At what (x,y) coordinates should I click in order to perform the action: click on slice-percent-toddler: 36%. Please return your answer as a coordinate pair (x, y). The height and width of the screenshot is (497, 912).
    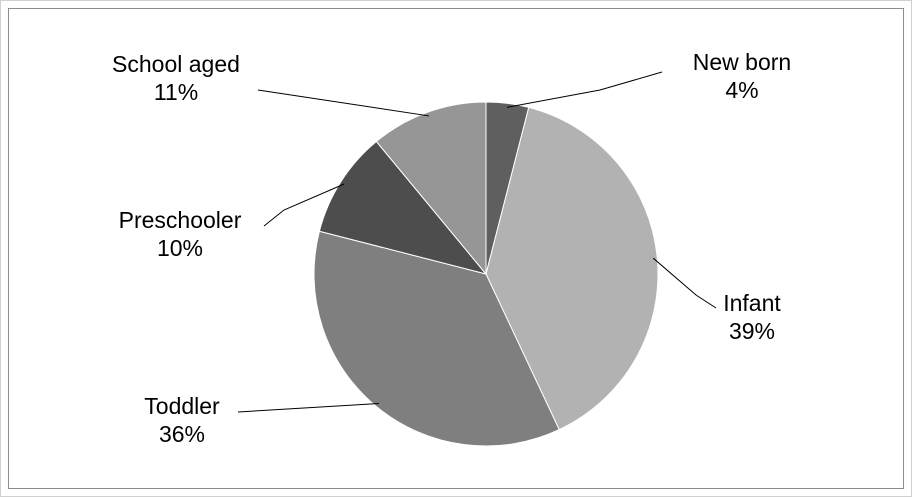
    Looking at the image, I should click on (182, 434).